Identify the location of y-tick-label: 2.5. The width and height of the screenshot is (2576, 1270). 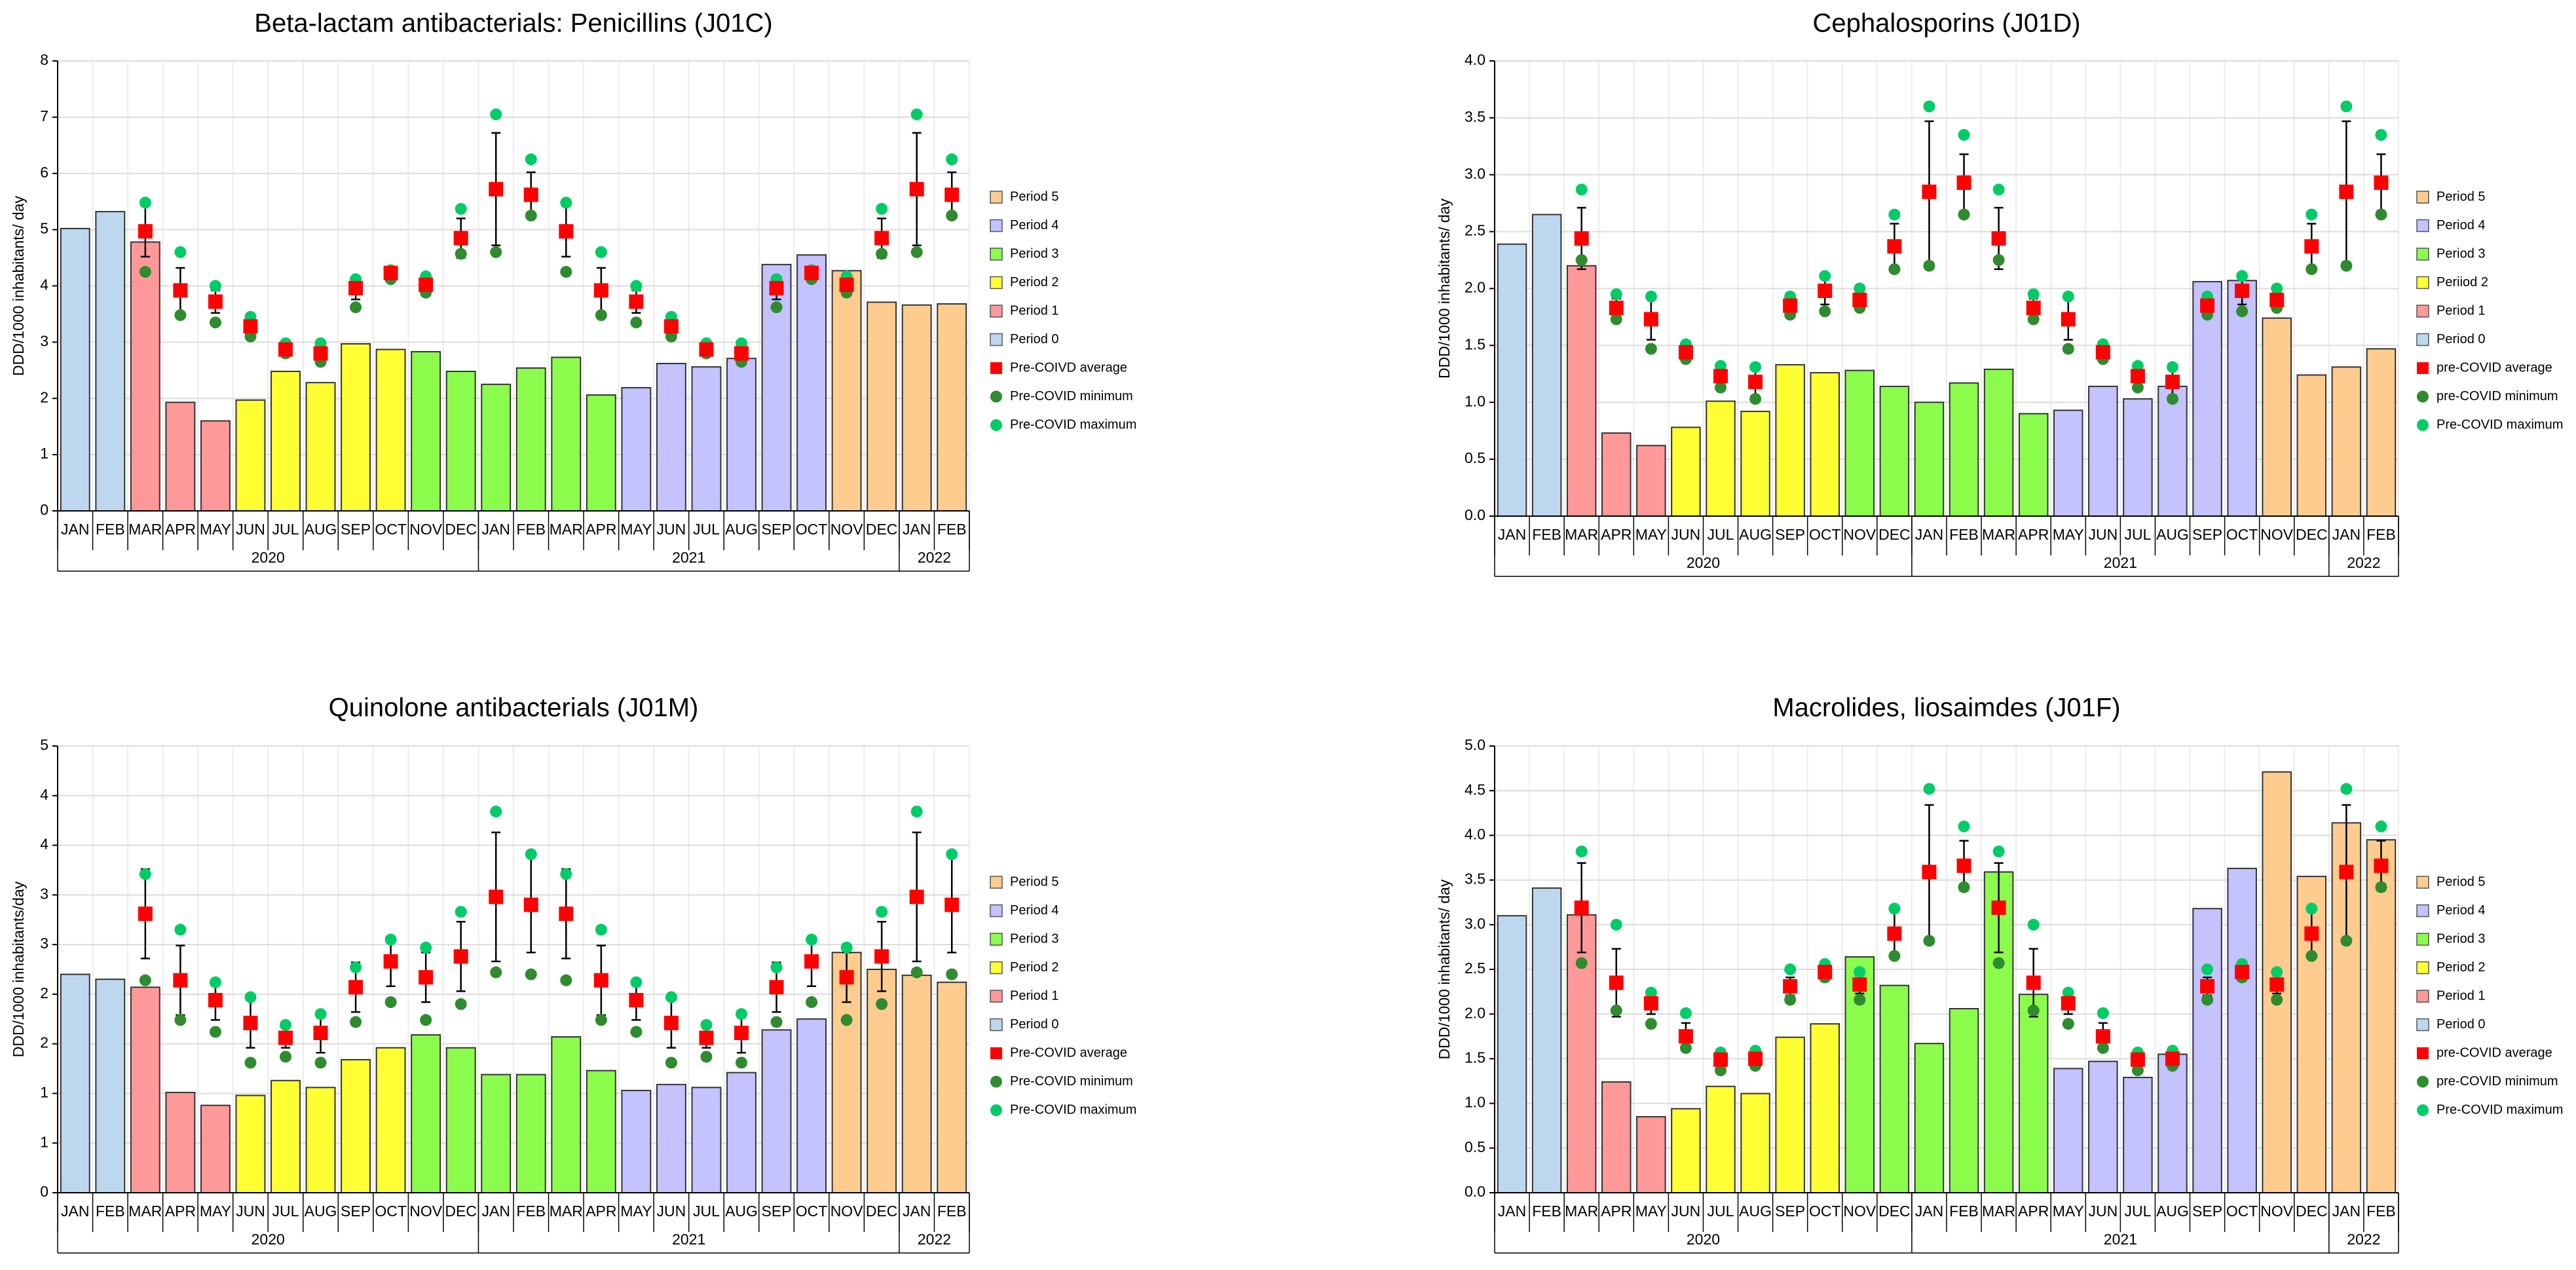
(1475, 968).